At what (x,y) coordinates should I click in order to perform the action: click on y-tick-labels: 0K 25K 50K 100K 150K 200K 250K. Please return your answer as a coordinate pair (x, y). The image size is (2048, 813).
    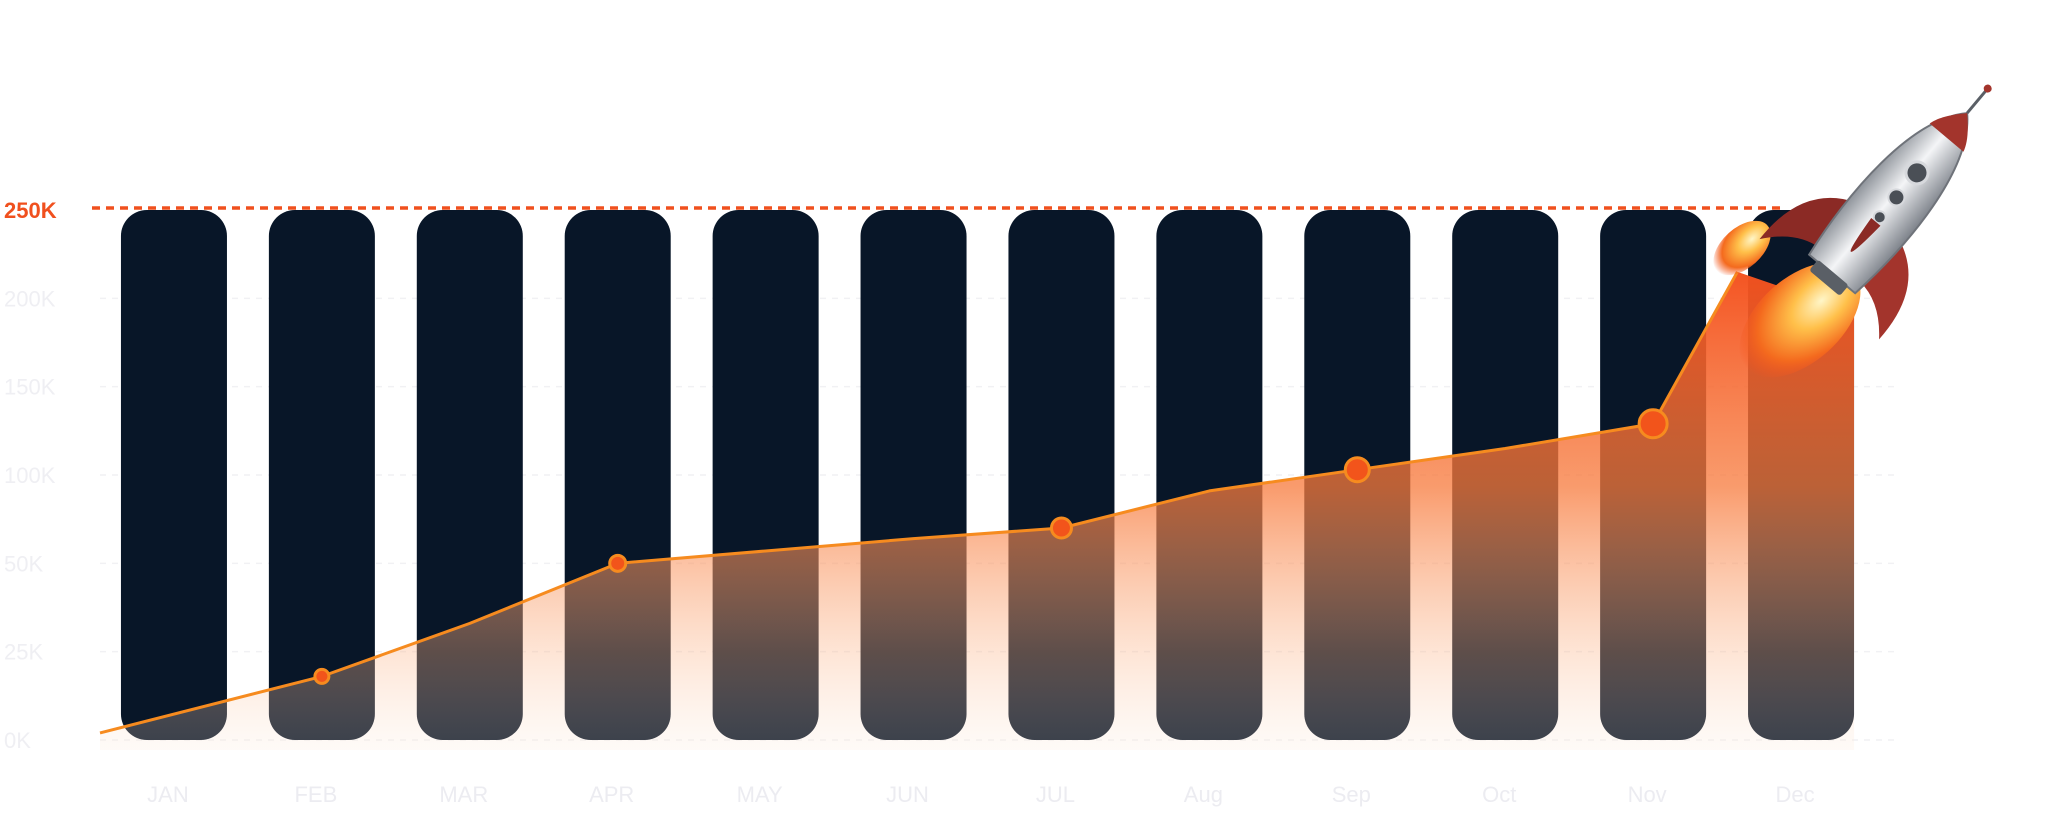
    Looking at the image, I should click on (30, 475).